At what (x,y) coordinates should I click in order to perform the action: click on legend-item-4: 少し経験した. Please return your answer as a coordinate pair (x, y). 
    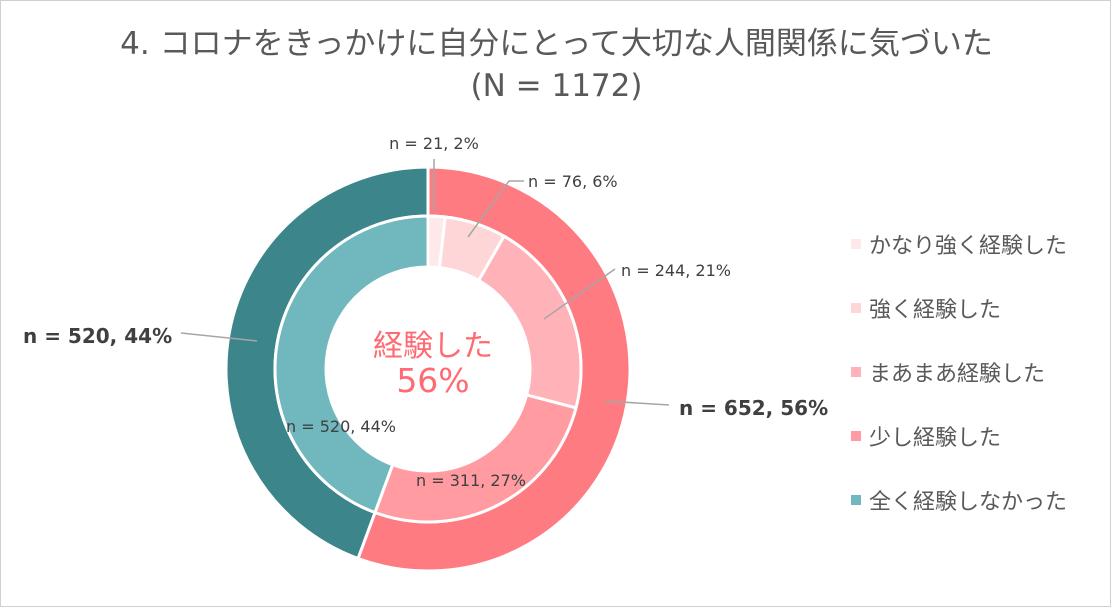
    Looking at the image, I should click on (978, 436).